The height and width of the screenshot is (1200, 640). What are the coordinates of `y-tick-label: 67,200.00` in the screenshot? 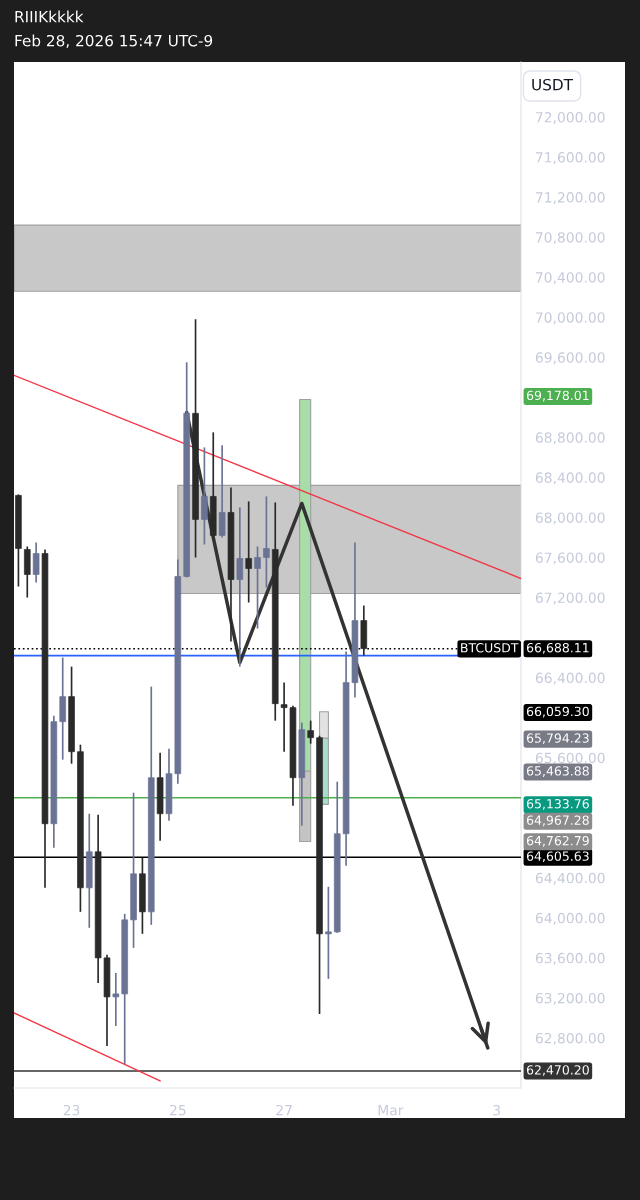 It's located at (570, 598).